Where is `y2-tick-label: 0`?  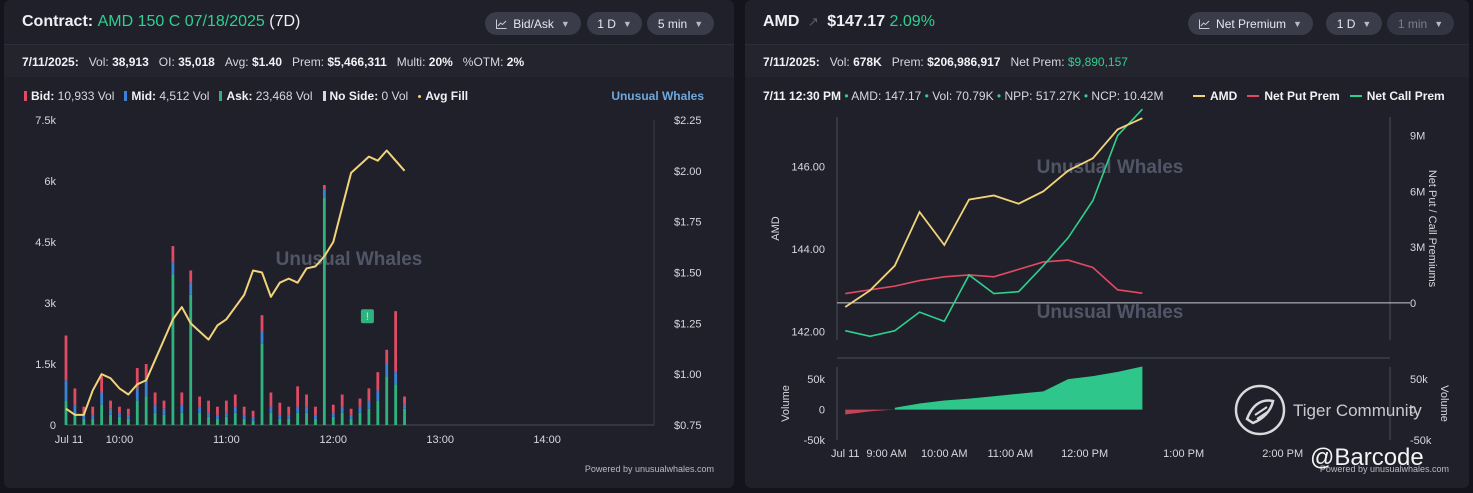
y2-tick-label: 0 is located at coordinates (1413, 304).